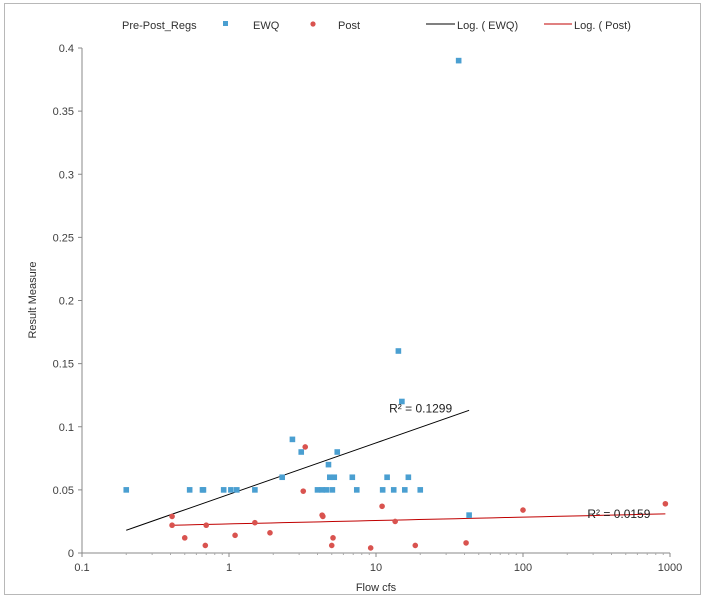  I want to click on legend-label-ewq-trend: Log. ( EWQ), so click(487, 26).